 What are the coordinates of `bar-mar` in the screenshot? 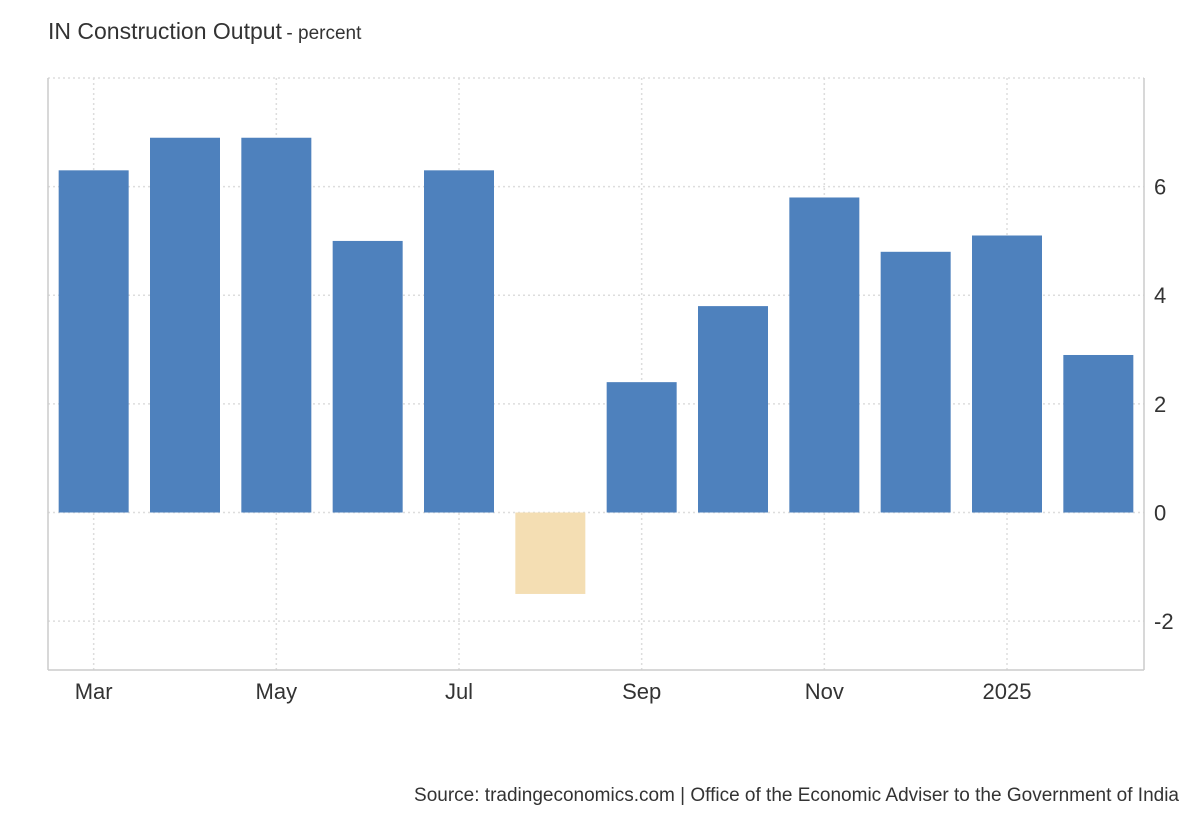 It's located at (93, 341).